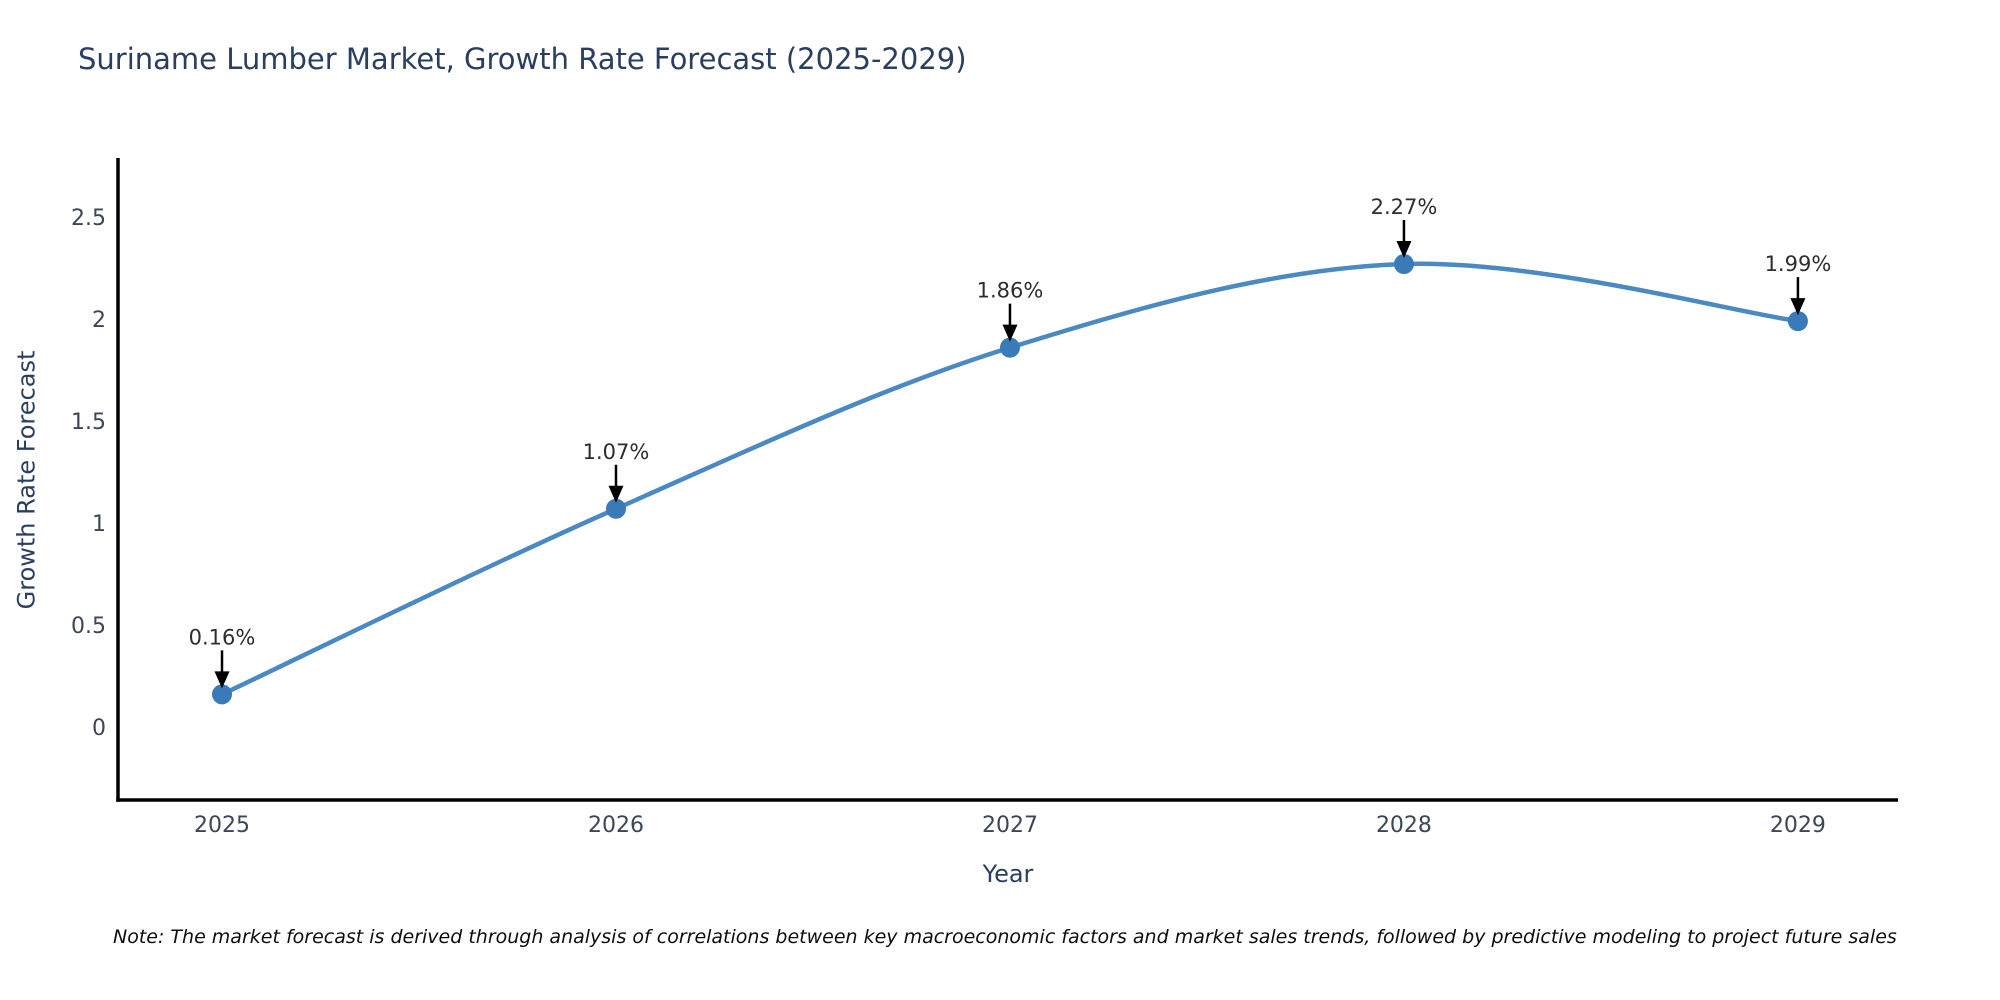 This screenshot has height=1000, width=2000. Describe the element at coordinates (1798, 825) in the screenshot. I see `x-tick-label: 2029` at that location.